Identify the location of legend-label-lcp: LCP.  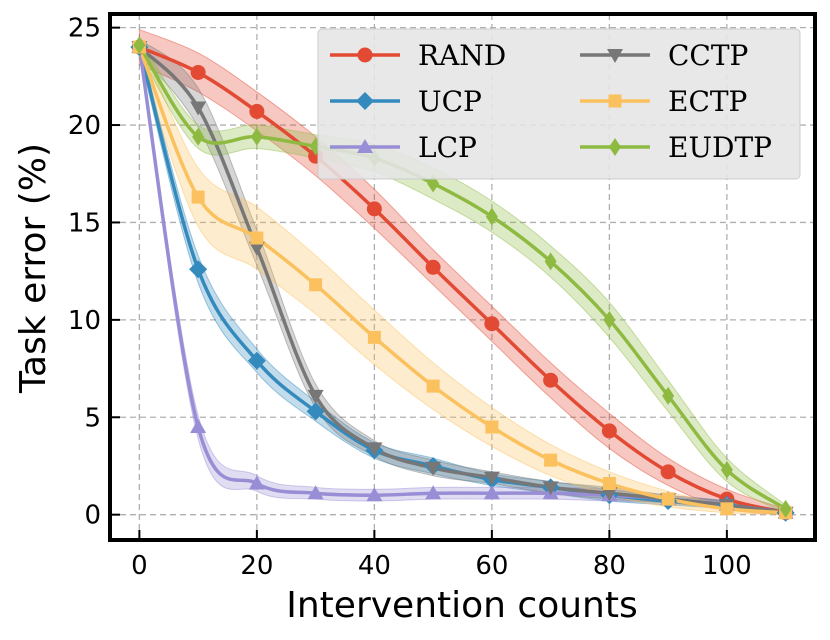
(447, 147).